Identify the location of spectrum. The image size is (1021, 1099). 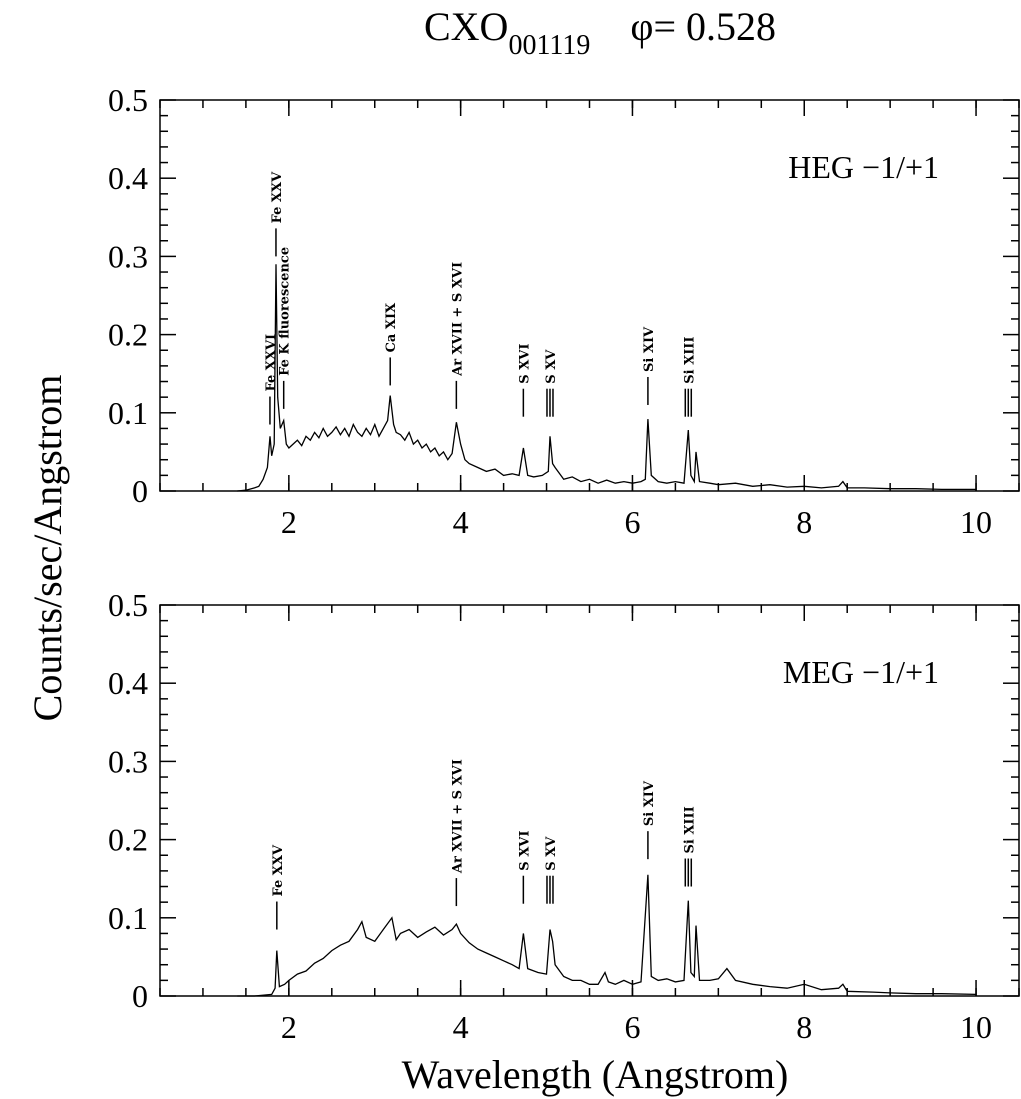
(607, 935).